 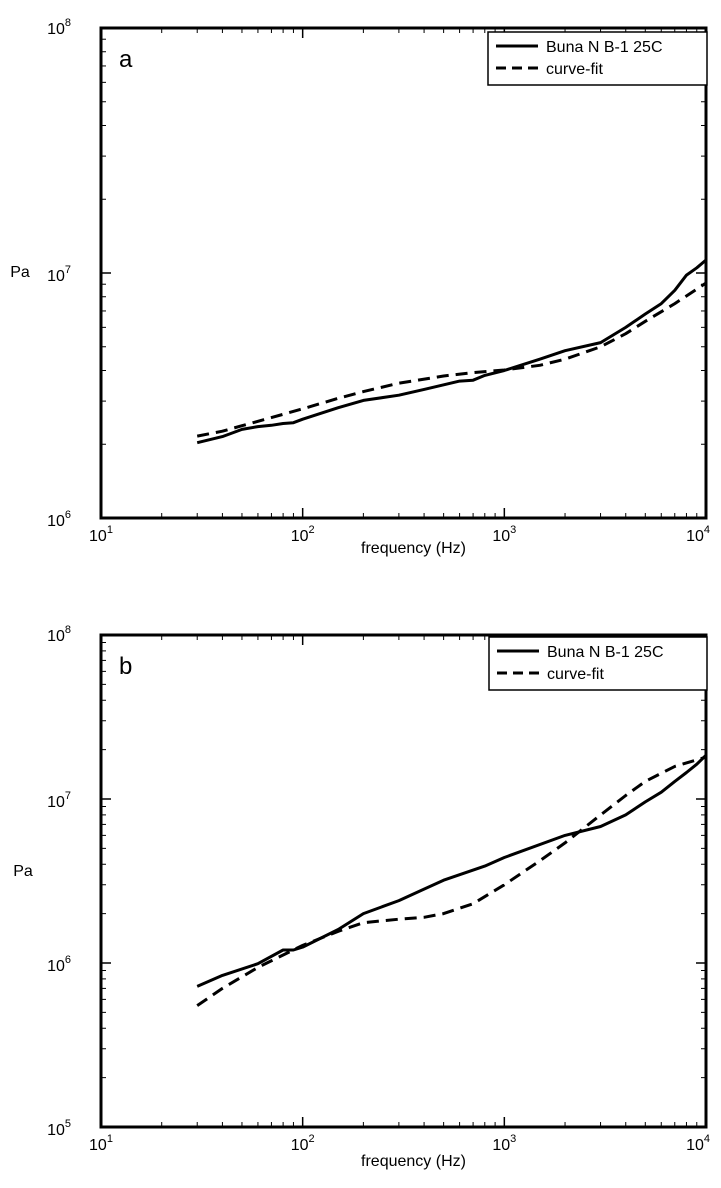 I want to click on panel-letter: a, so click(x=126, y=59).